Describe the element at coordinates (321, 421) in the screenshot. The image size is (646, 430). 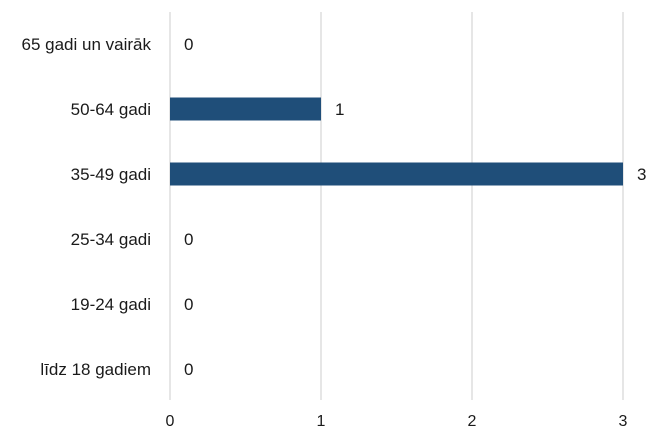
I see `x-tick-label: 1` at that location.